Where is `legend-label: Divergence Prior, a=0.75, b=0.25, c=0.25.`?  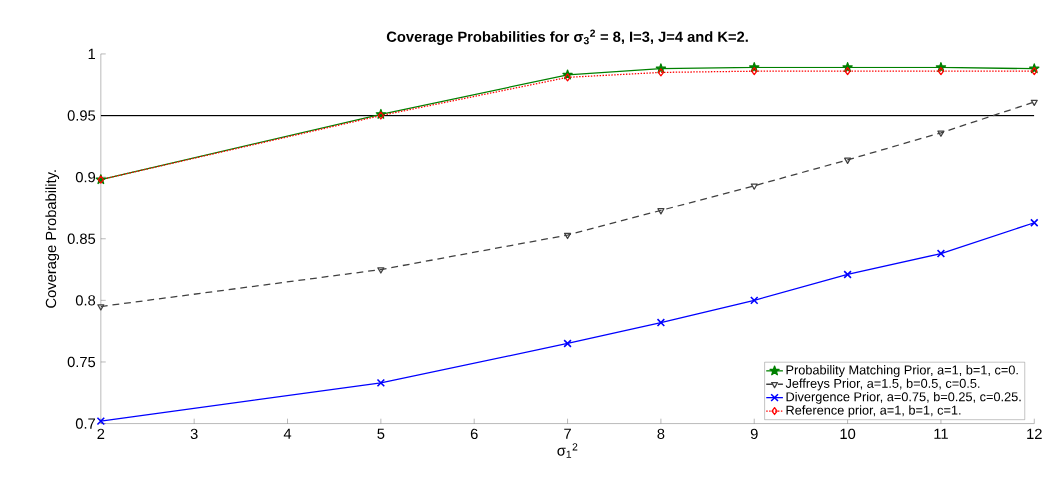 legend-label: Divergence Prior, a=0.75, b=0.25, c=0.25. is located at coordinates (903, 397).